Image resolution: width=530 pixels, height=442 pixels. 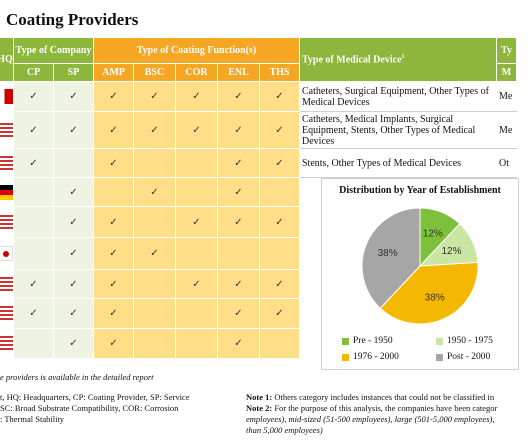 What do you see at coordinates (73, 163) in the screenshot?
I see `sp-cell` at bounding box center [73, 163].